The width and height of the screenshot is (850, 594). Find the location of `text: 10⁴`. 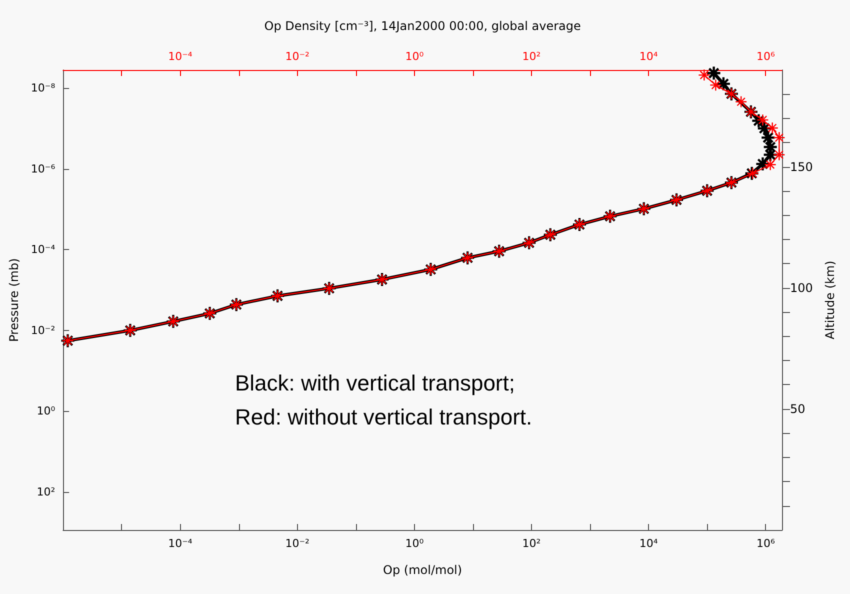

text: 10⁴ is located at coordinates (648, 56).